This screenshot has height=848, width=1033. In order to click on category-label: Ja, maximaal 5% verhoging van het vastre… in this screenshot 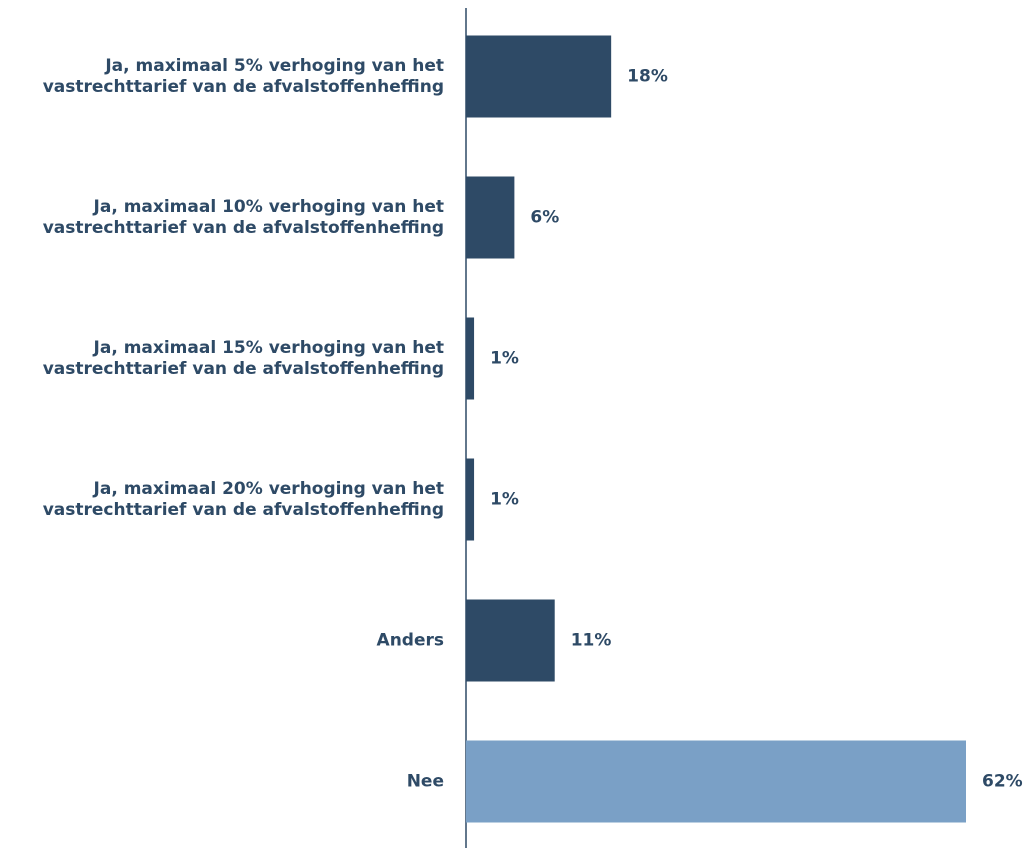, I will do `click(243, 76)`.